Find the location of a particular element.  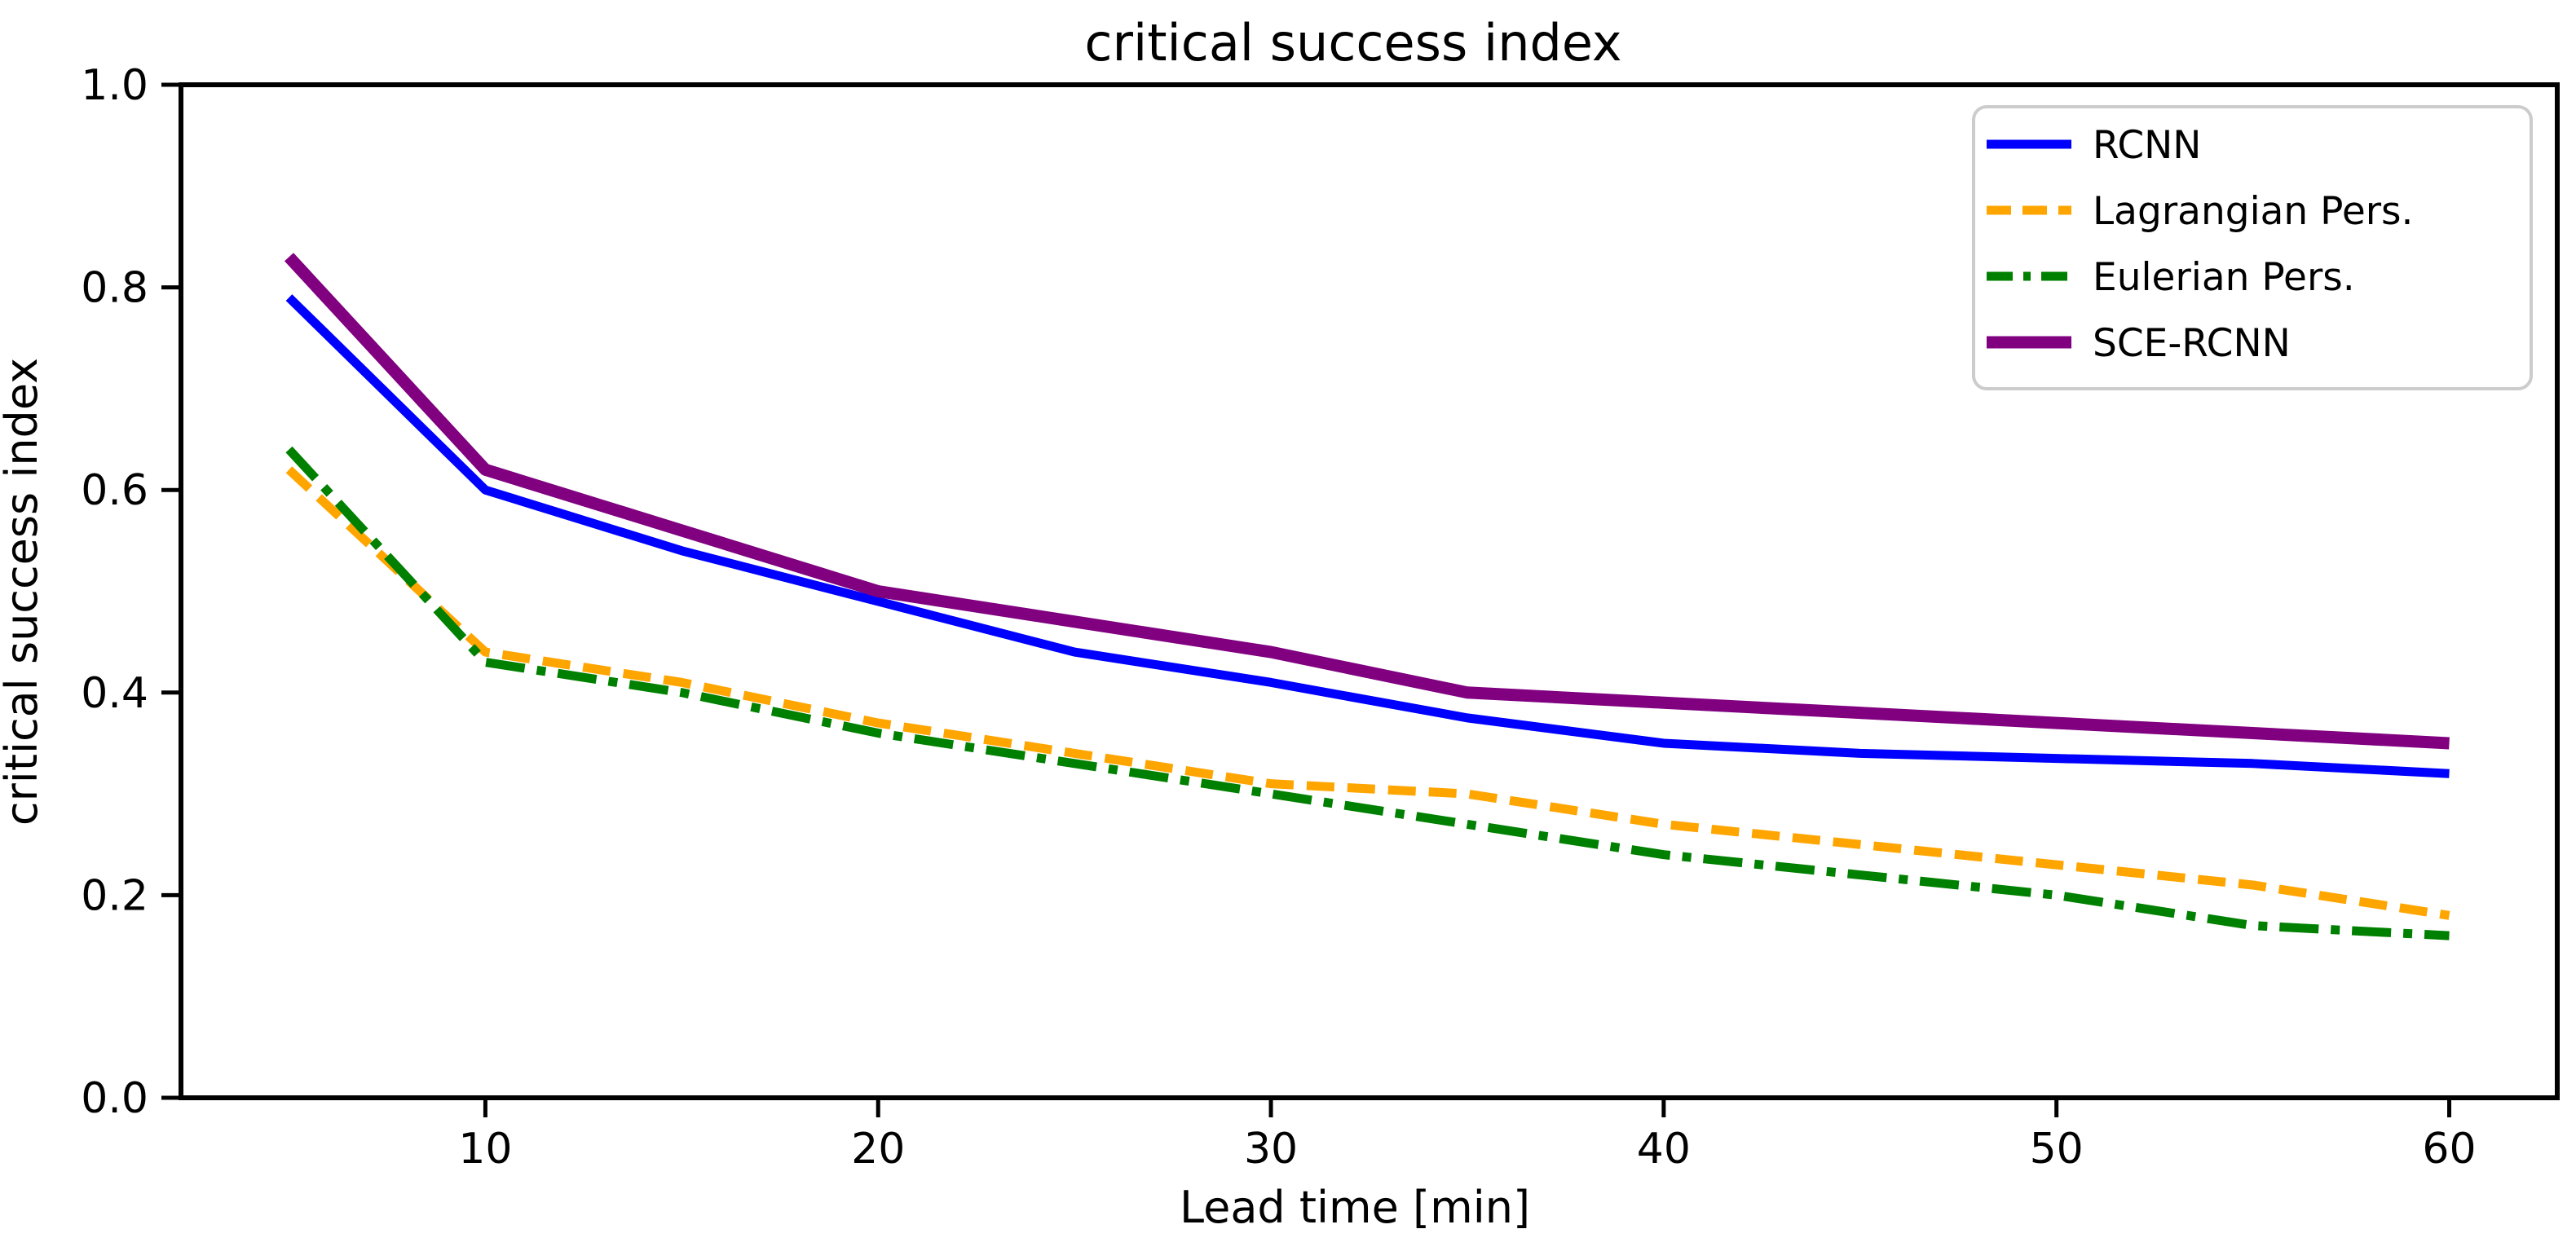

legend-label-lagrangian-pers: Lagrangian Pers. is located at coordinates (2253, 212).